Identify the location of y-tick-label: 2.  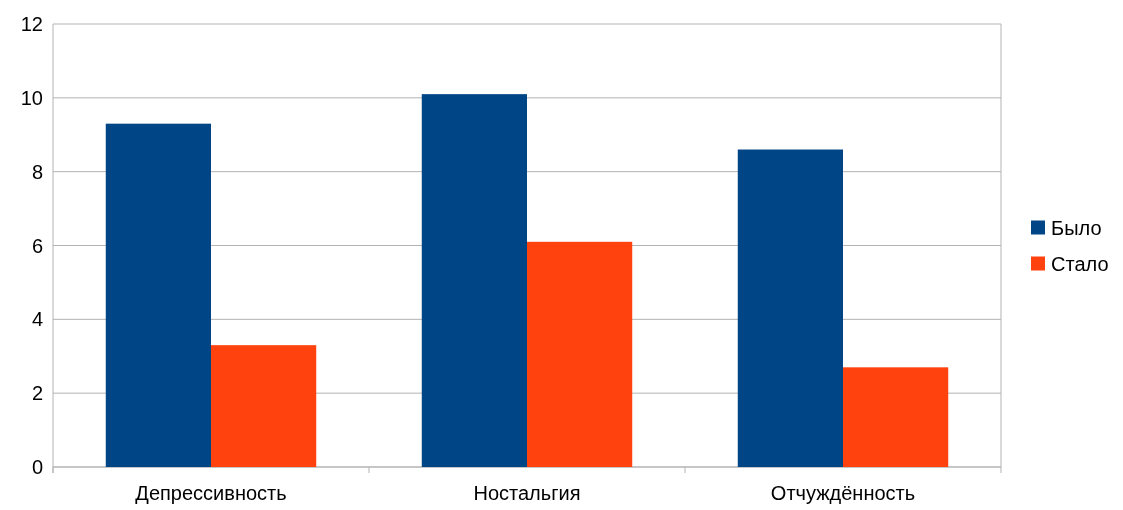
(37, 393).